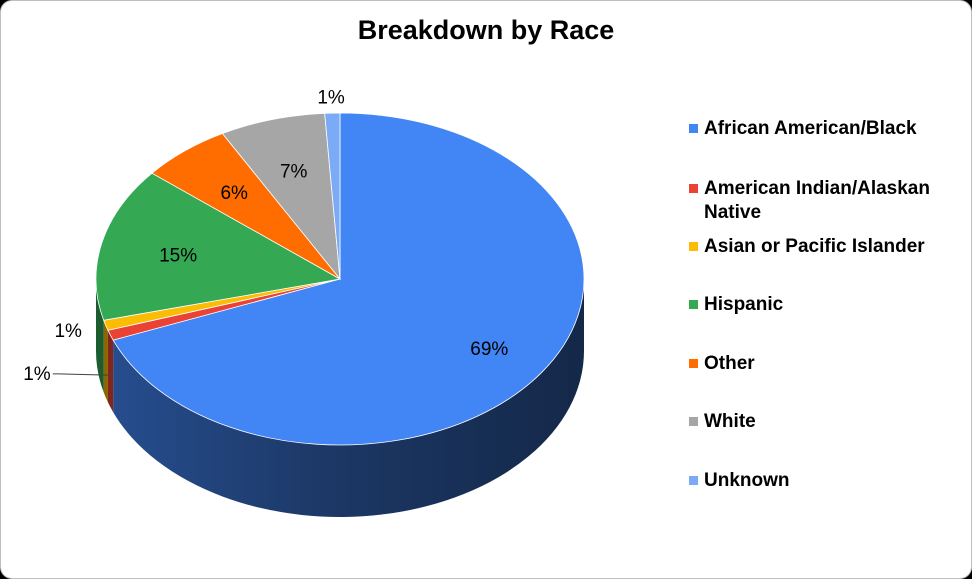 The image size is (972, 579). What do you see at coordinates (729, 363) in the screenshot?
I see `legend-label: Other` at bounding box center [729, 363].